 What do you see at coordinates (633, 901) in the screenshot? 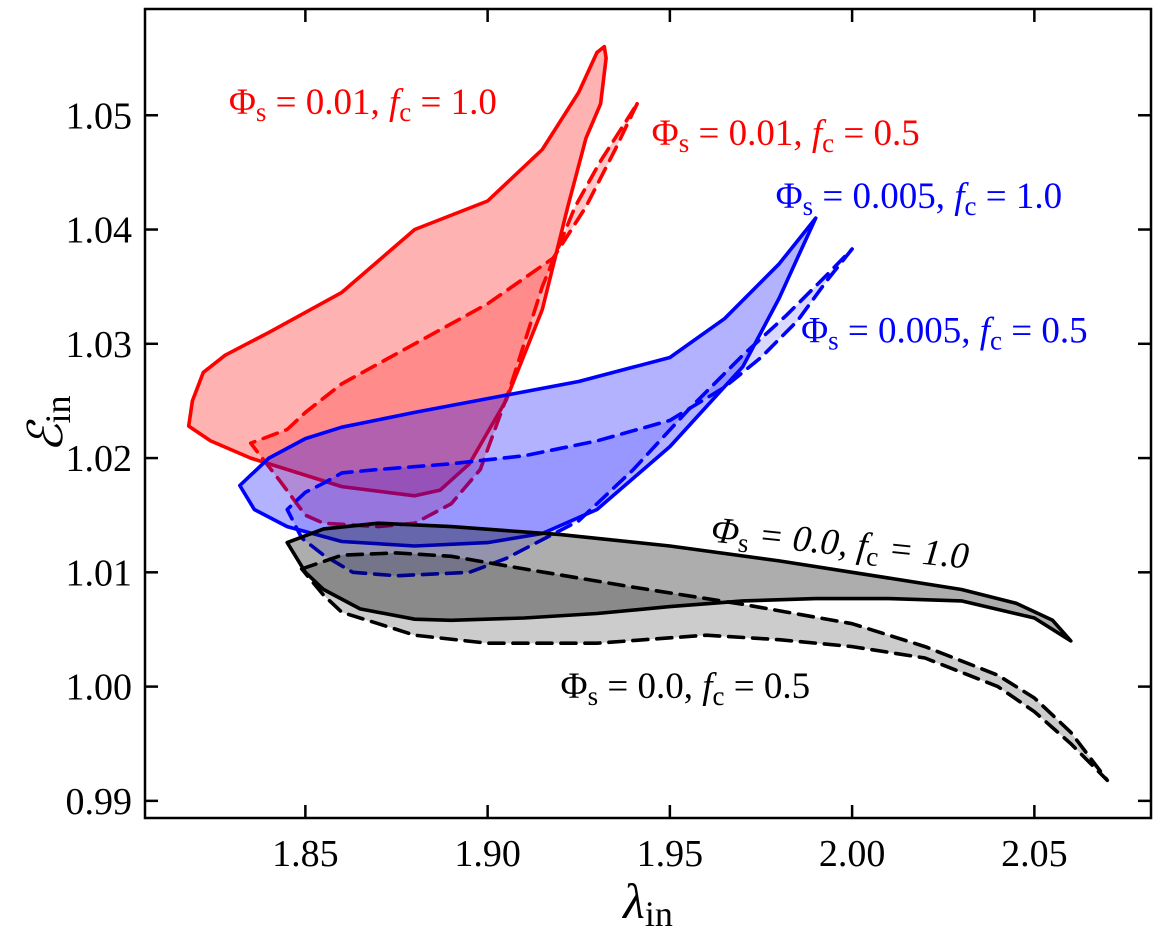
I see `x-axis-title-main: λ` at bounding box center [633, 901].